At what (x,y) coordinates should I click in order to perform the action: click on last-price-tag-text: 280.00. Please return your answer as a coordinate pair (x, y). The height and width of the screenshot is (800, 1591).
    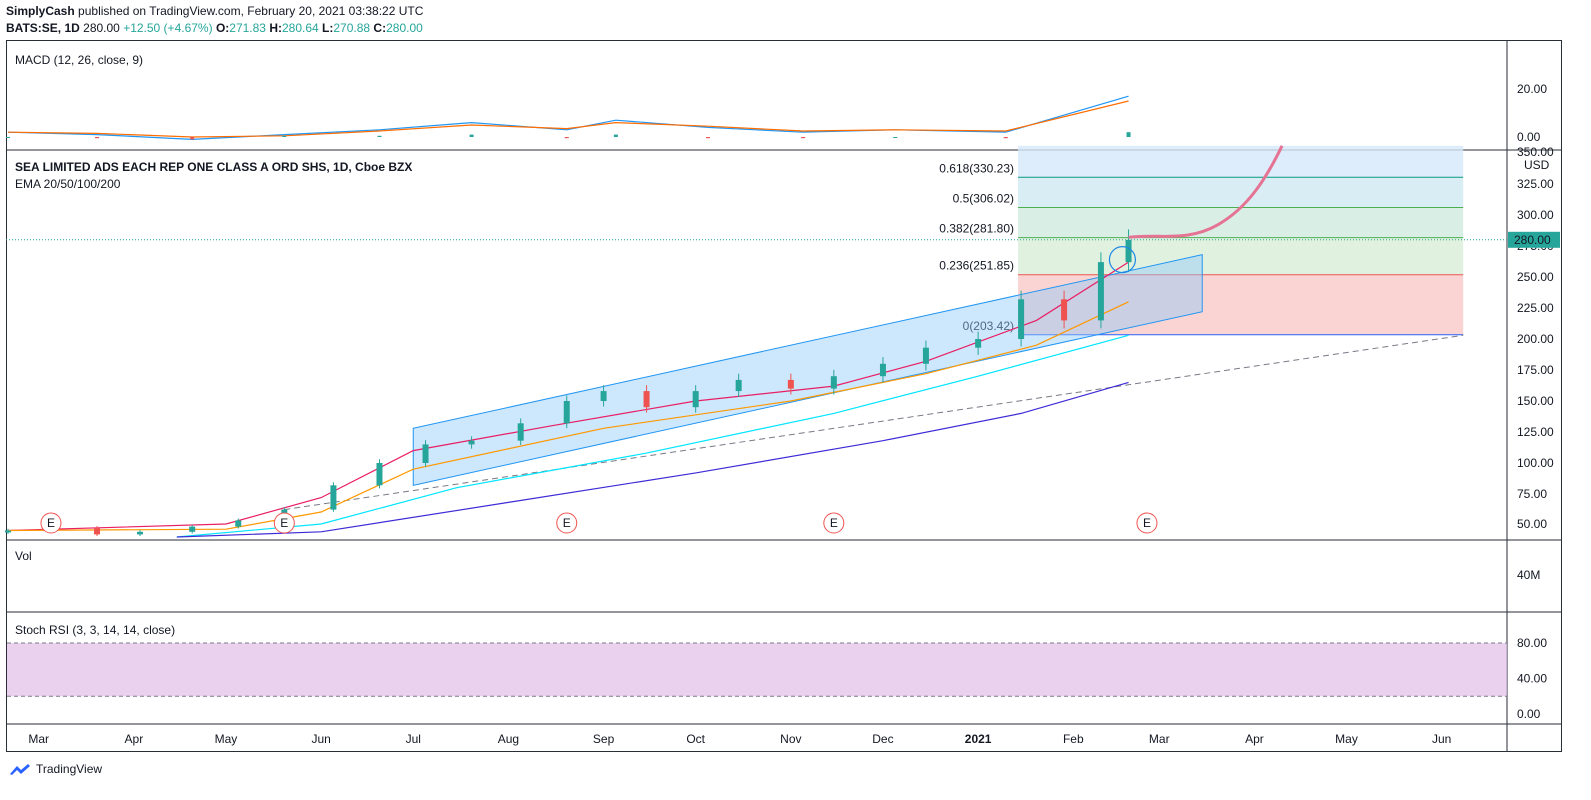
    Looking at the image, I should click on (1532, 240).